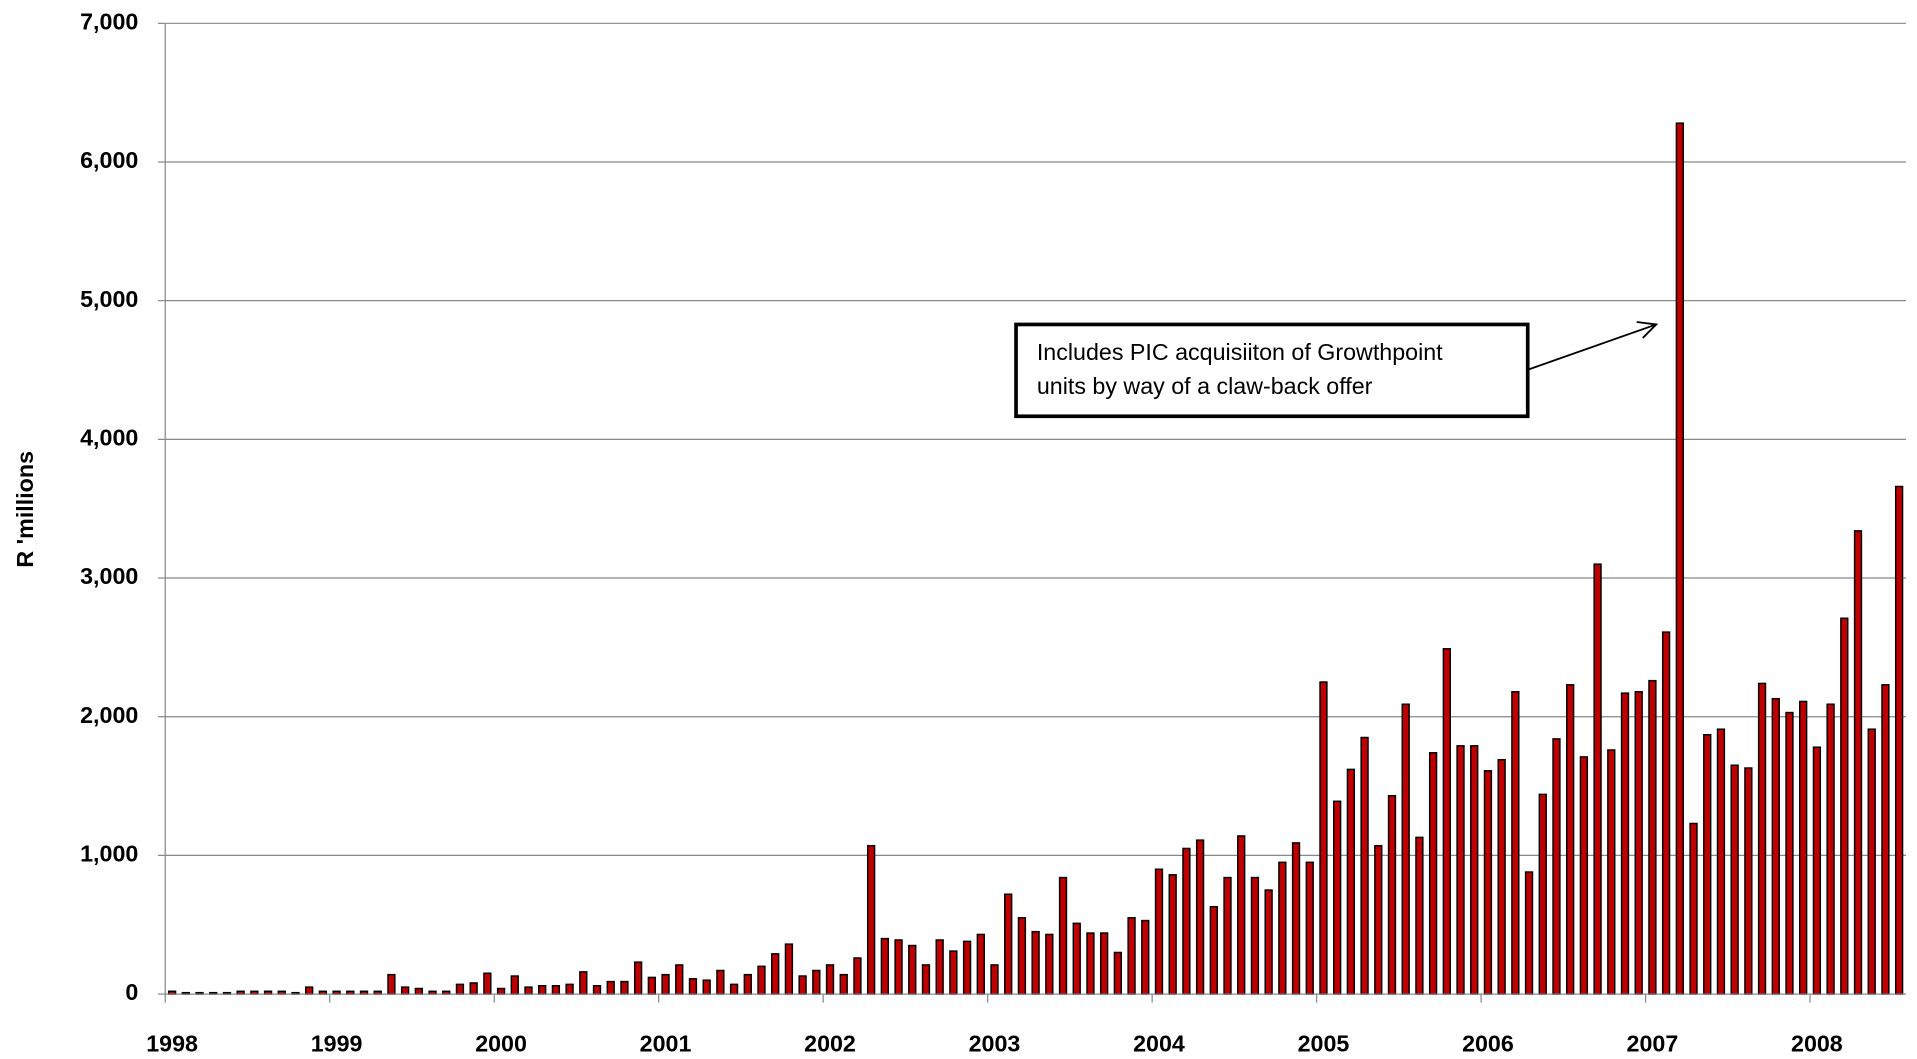 The height and width of the screenshot is (1059, 1917). What do you see at coordinates (1592, 347) in the screenshot?
I see `annotation-arrow` at bounding box center [1592, 347].